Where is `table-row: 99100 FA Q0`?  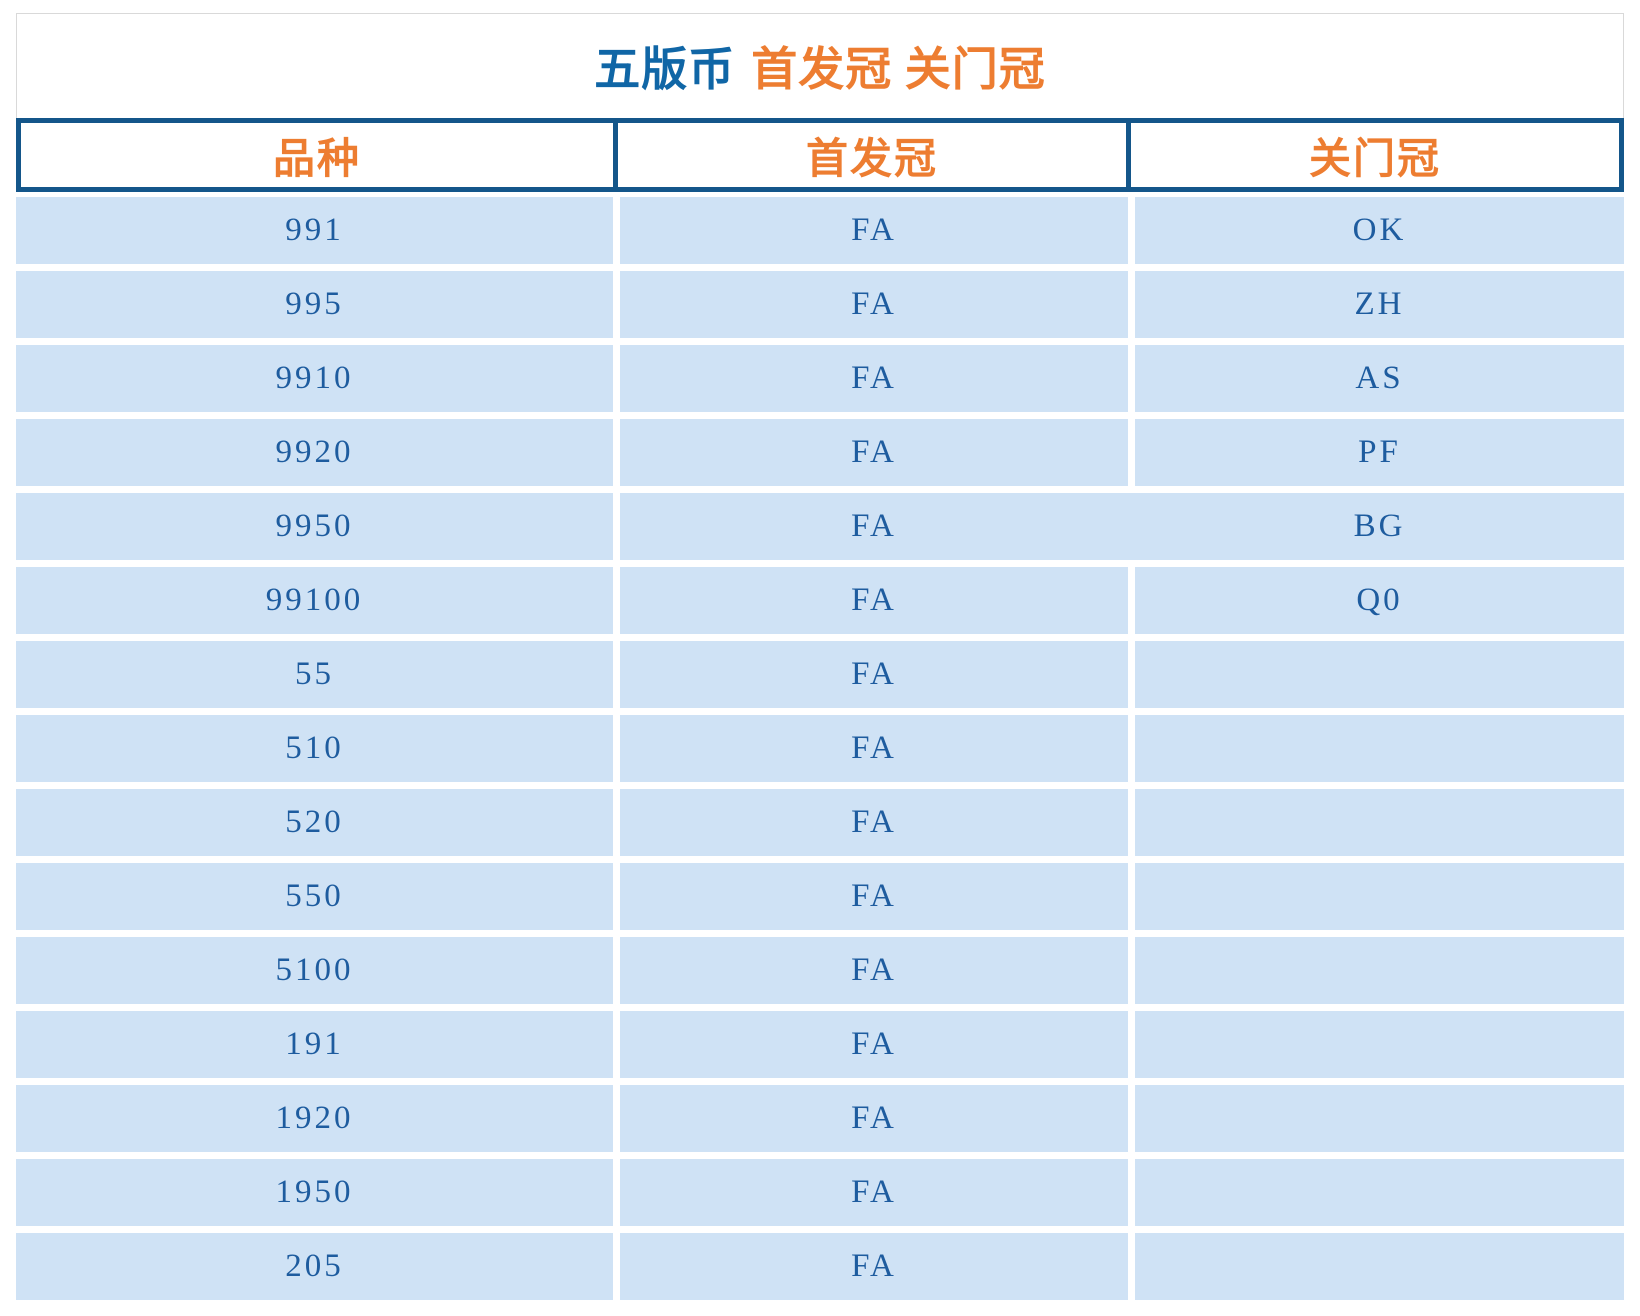
table-row: 99100 FA Q0 is located at coordinates (820, 600).